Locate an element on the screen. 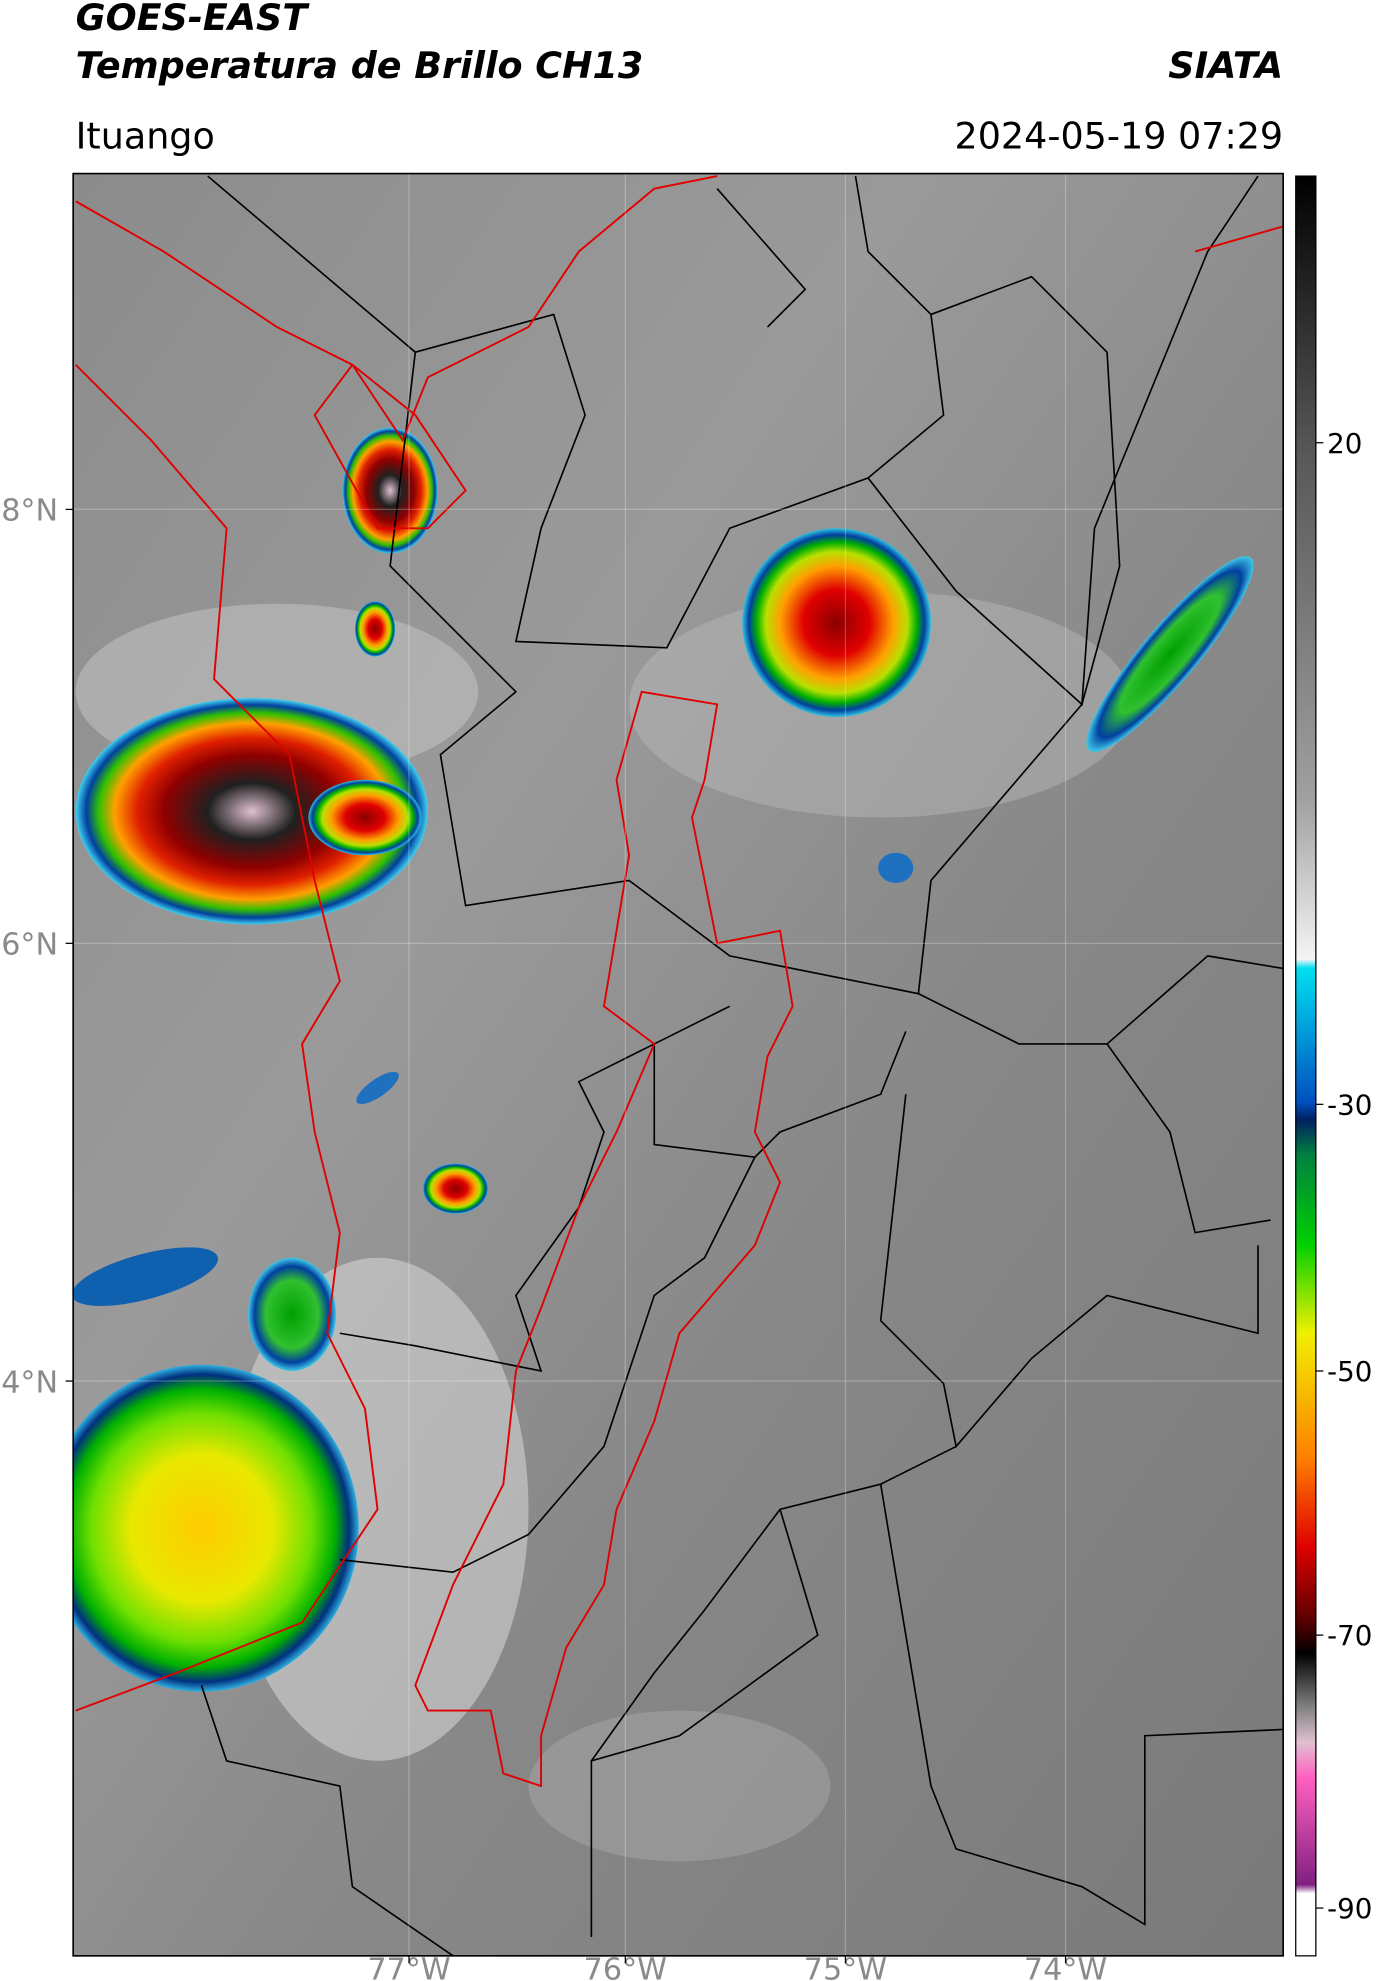  location: Ituango is located at coordinates (145, 135).